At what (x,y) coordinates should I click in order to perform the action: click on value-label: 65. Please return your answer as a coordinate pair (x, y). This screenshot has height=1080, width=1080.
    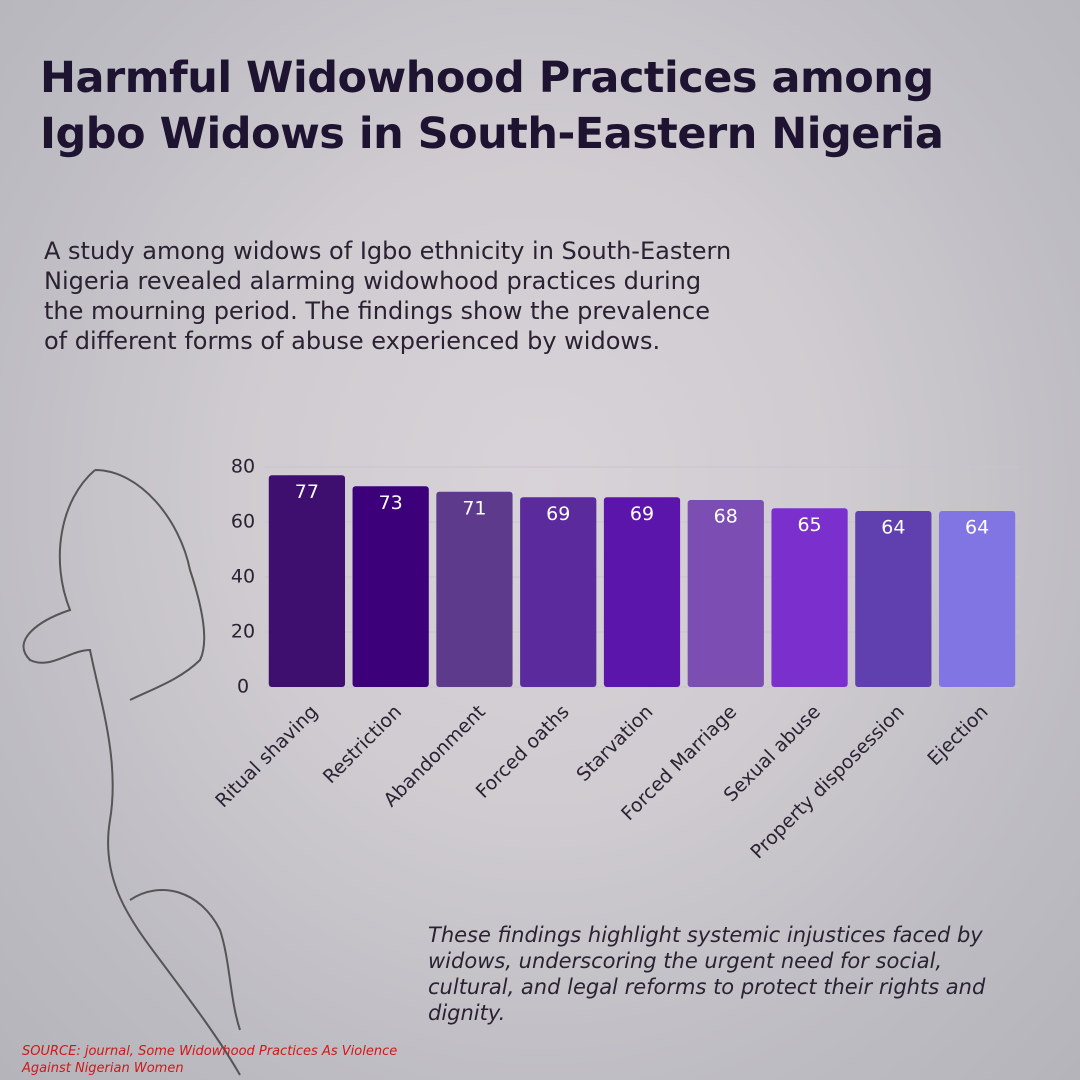
    Looking at the image, I should click on (809, 525).